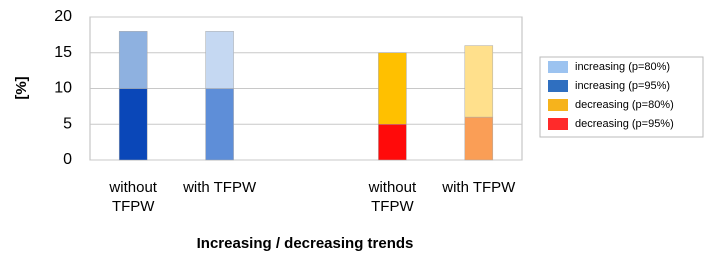  I want to click on legend-label: decreasing (p=80%), so click(624, 105).